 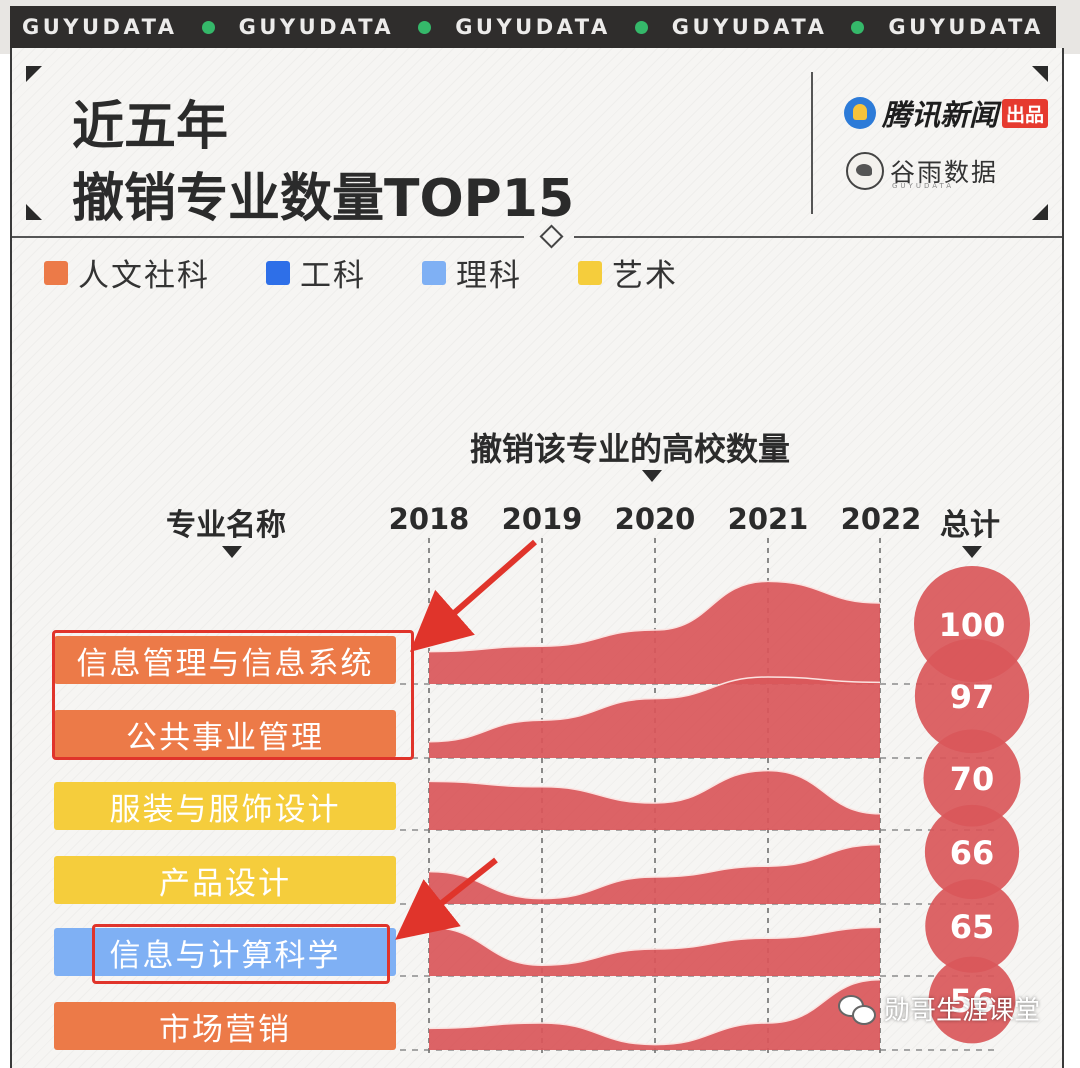 What do you see at coordinates (542, 519) in the screenshot?
I see `year-label: 2019` at bounding box center [542, 519].